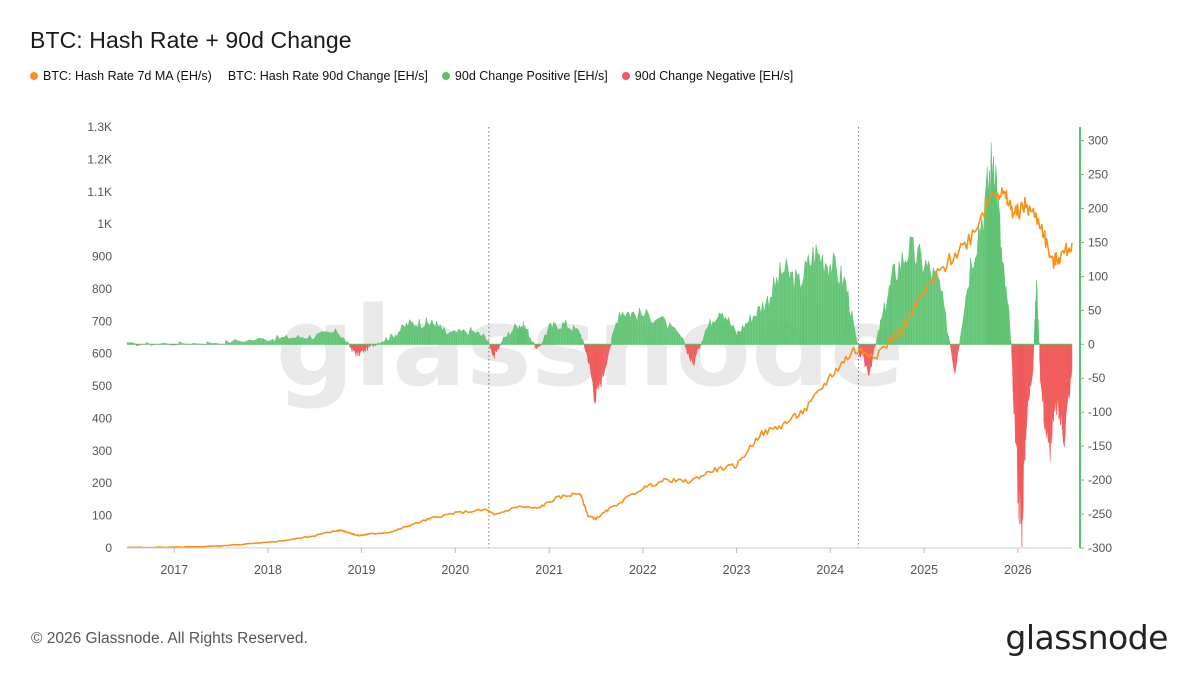  Describe the element at coordinates (1018, 570) in the screenshot. I see `x-axis-tick-label: 2026` at that location.